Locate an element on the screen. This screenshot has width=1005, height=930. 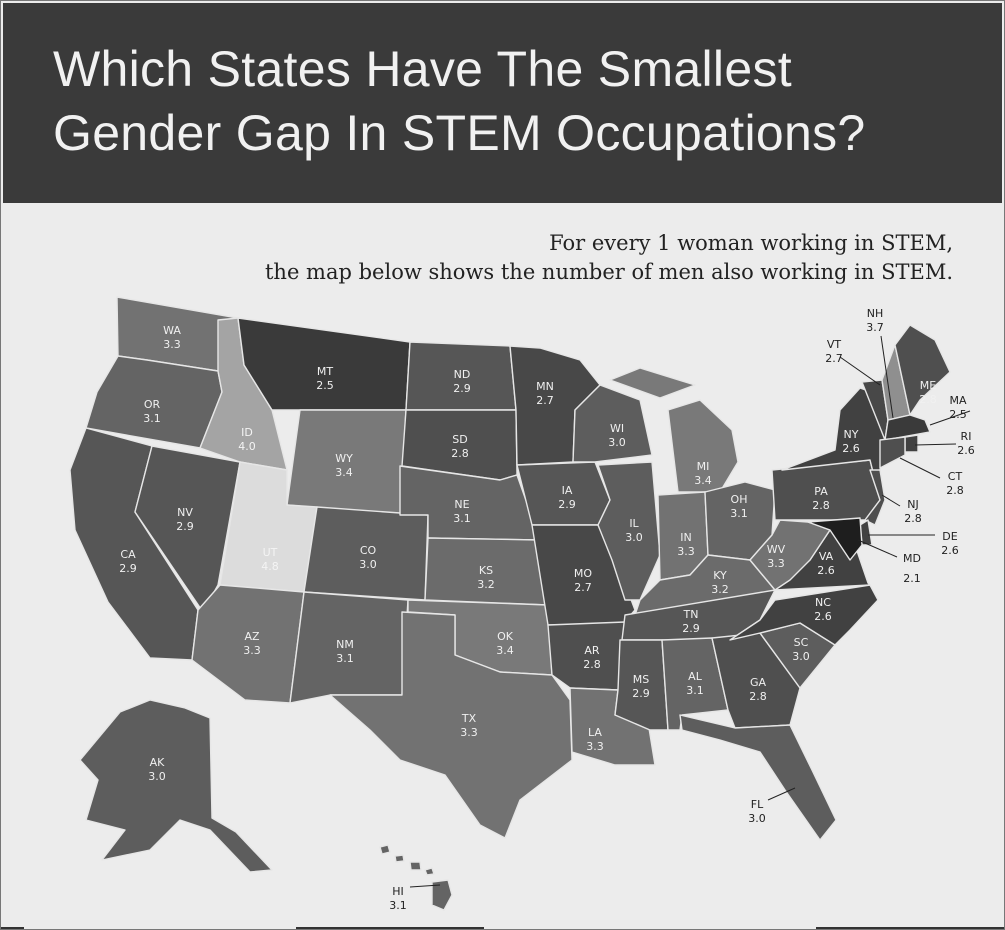
state-abbr-tx: TX is located at coordinates (469, 718).